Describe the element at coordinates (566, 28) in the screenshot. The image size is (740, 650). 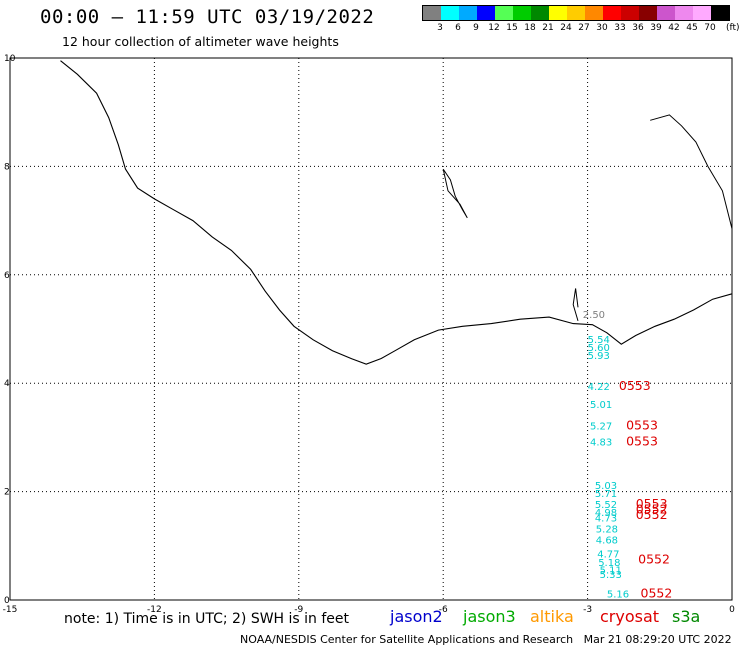
I see `color-scale-label: 24` at that location.